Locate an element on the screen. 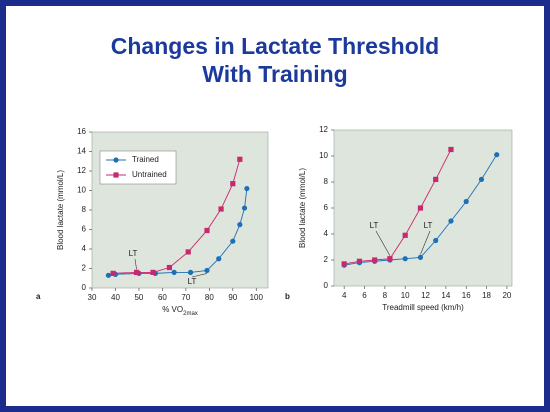  legend-box is located at coordinates (138, 167).